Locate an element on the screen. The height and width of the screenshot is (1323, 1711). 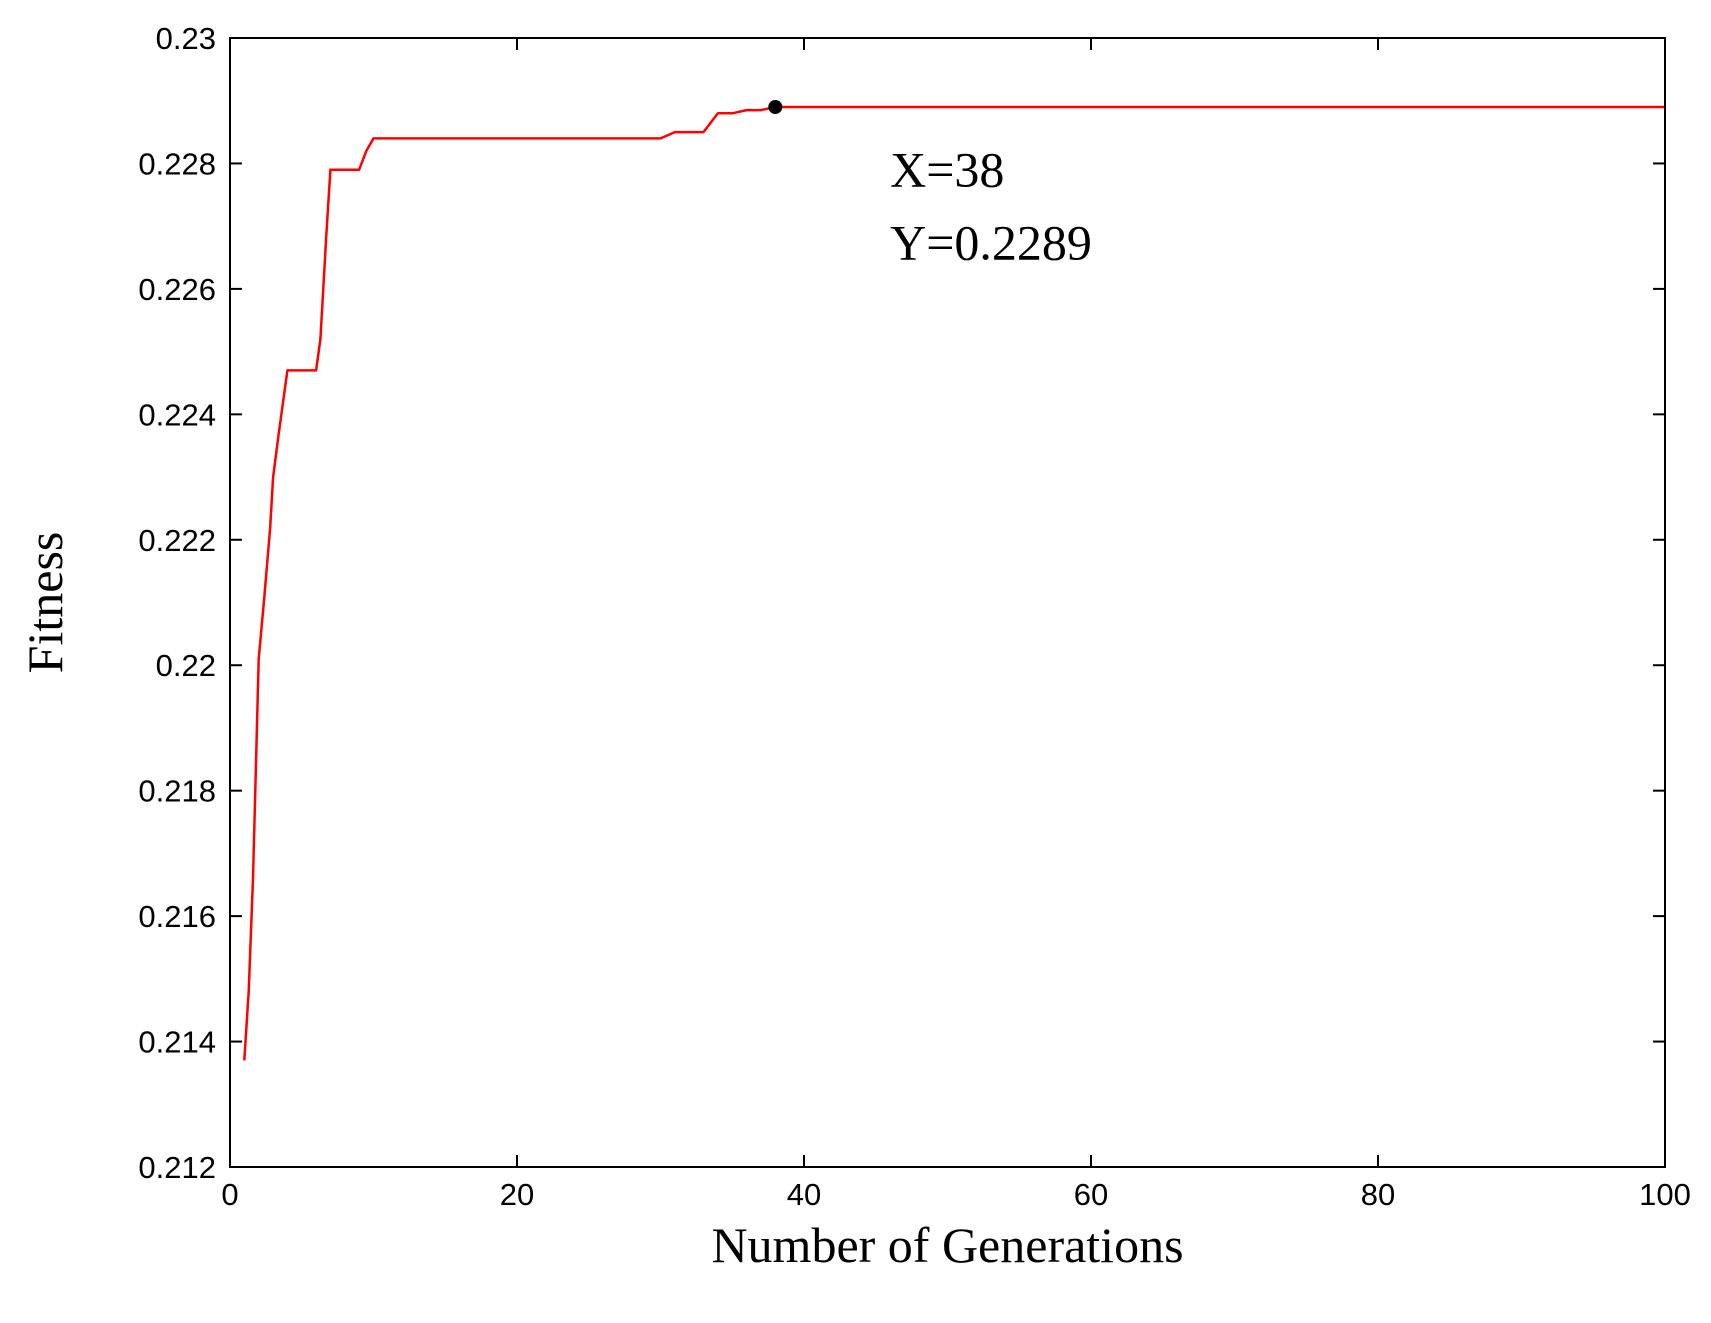
y-tick-label: 0.224 is located at coordinates (177, 414).